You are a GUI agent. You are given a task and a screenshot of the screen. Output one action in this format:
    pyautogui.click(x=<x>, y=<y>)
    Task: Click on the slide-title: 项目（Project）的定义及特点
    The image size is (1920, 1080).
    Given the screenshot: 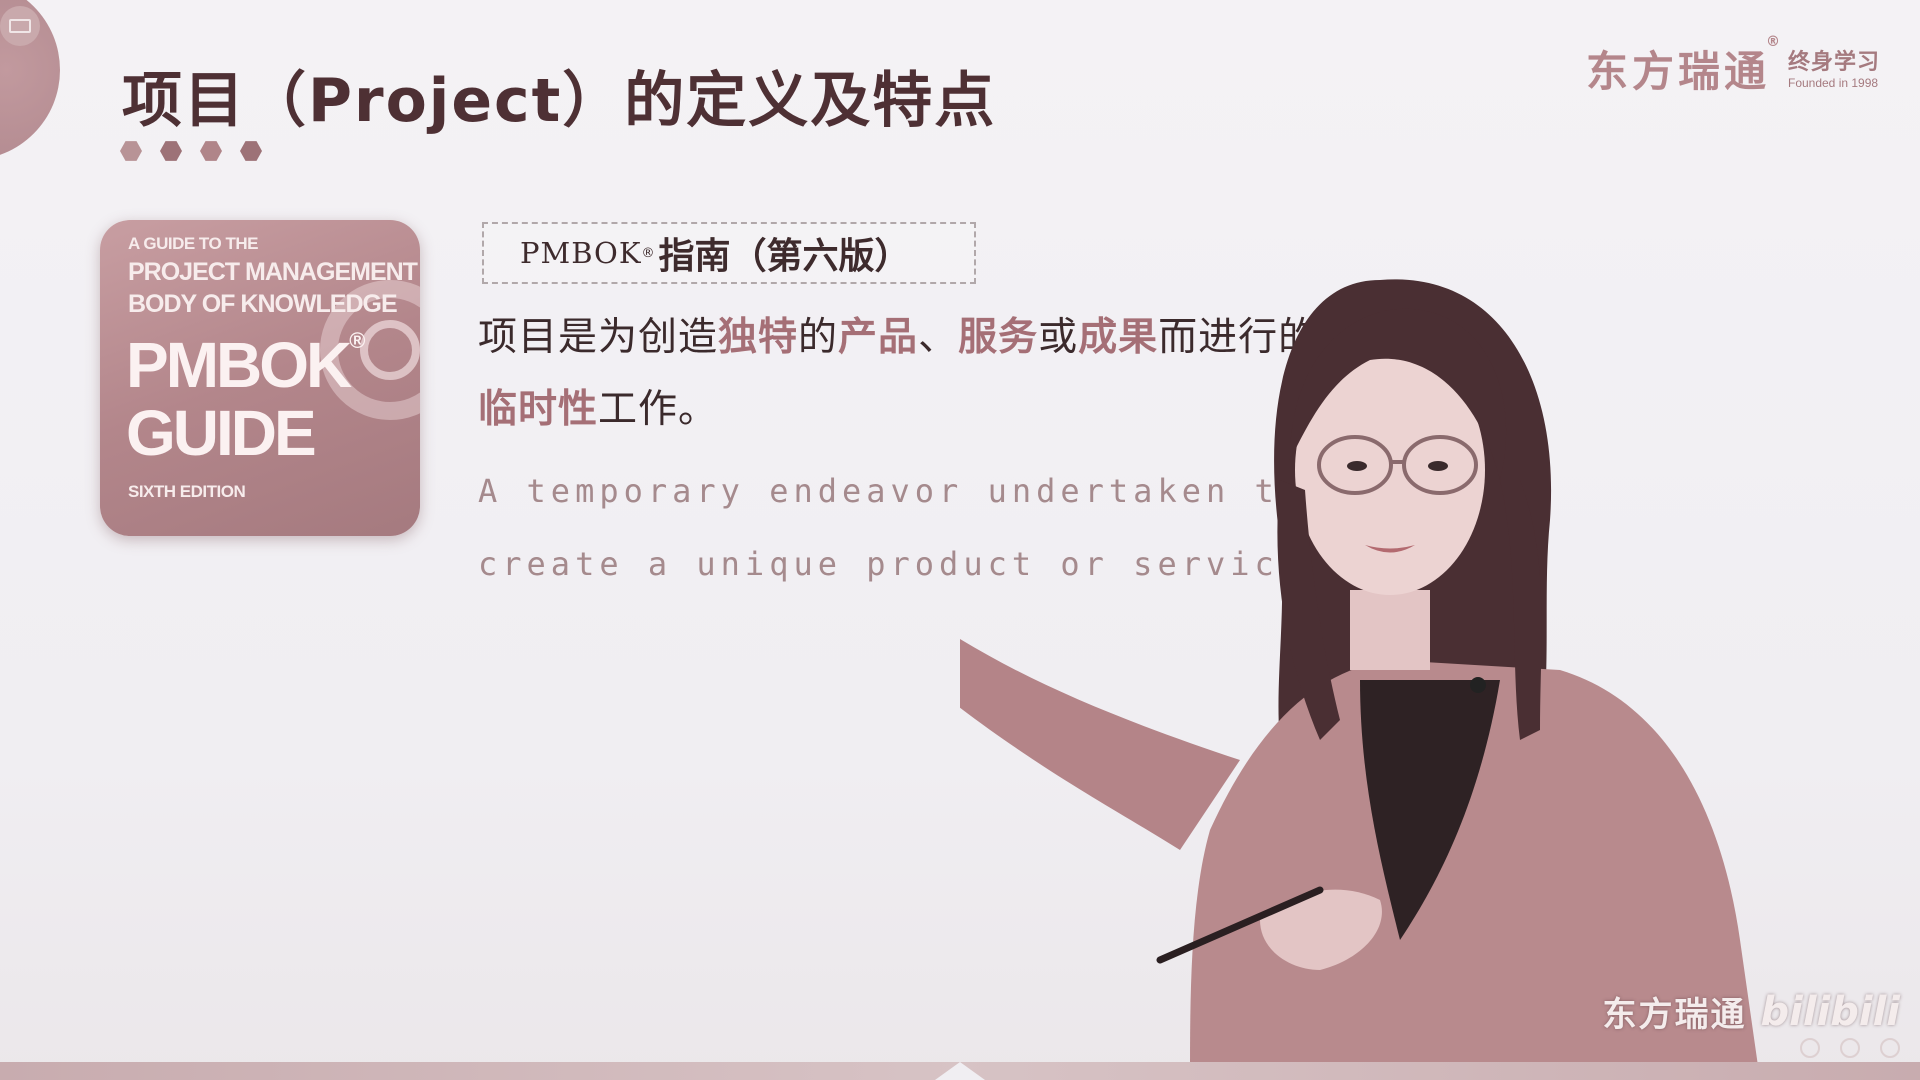 What is the action you would take?
    pyautogui.click(x=559, y=101)
    